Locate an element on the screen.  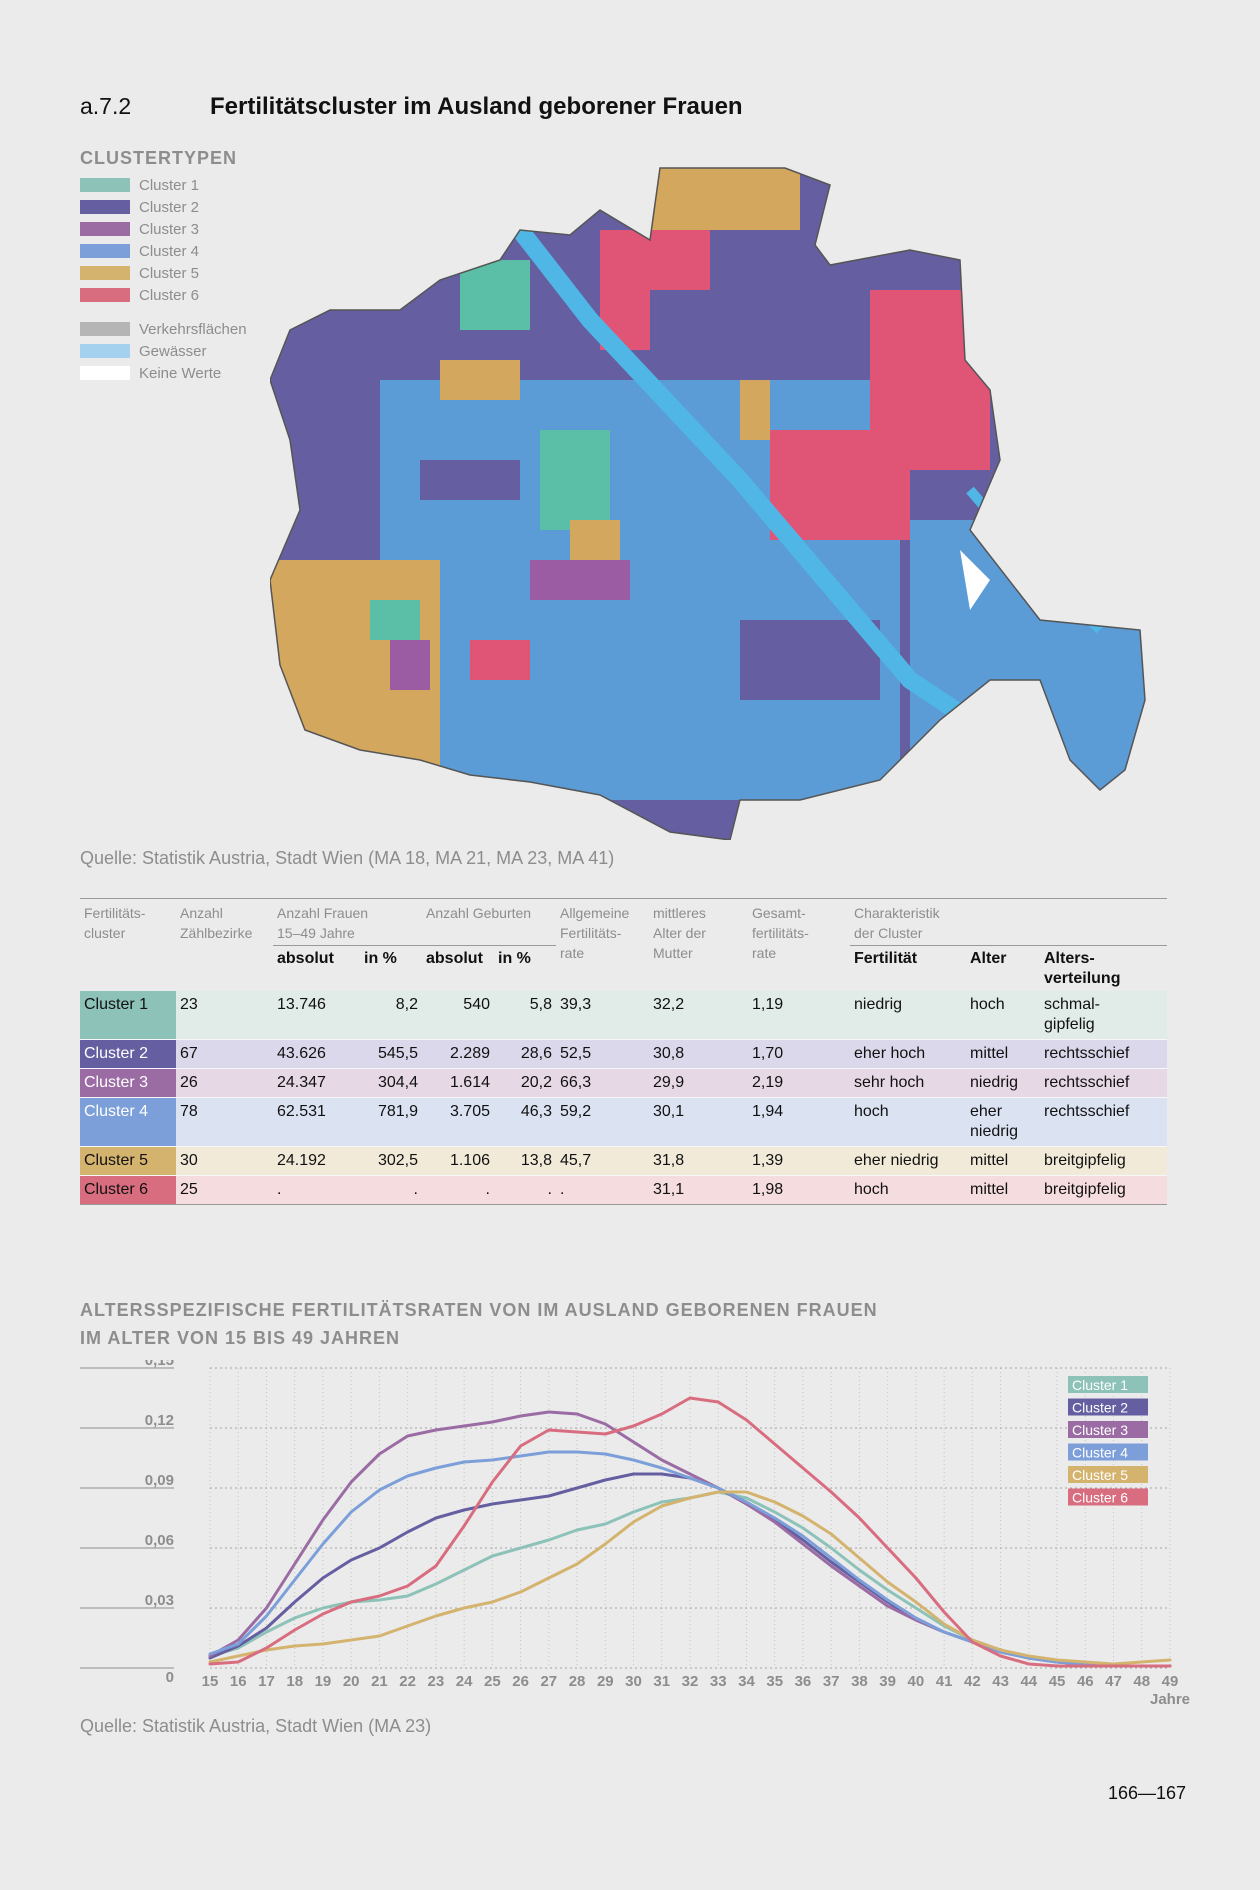
cell-births-pct: 5,8 is located at coordinates (525, 1015).